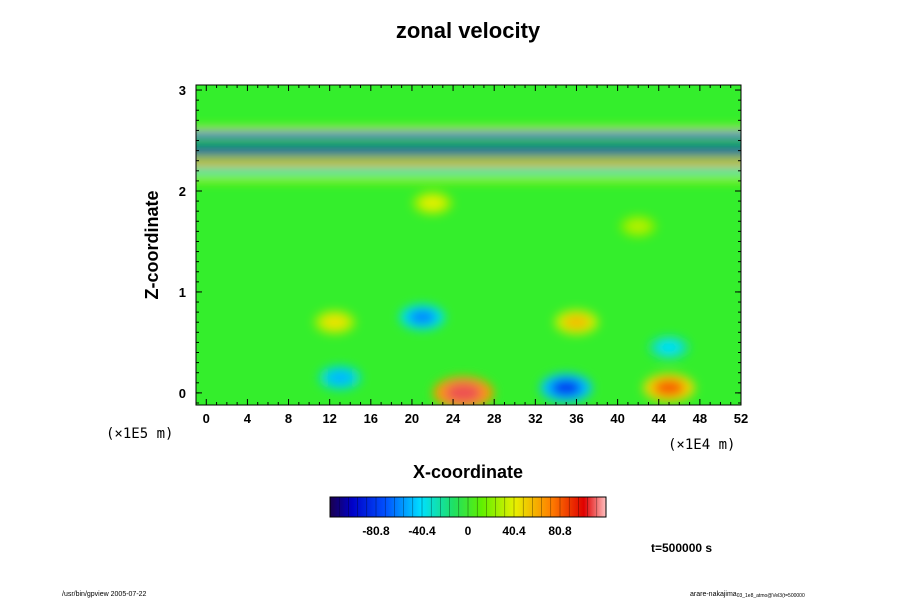 This screenshot has height=600, width=900. What do you see at coordinates (288, 418) in the screenshot?
I see `x-tick-label: 8` at bounding box center [288, 418].